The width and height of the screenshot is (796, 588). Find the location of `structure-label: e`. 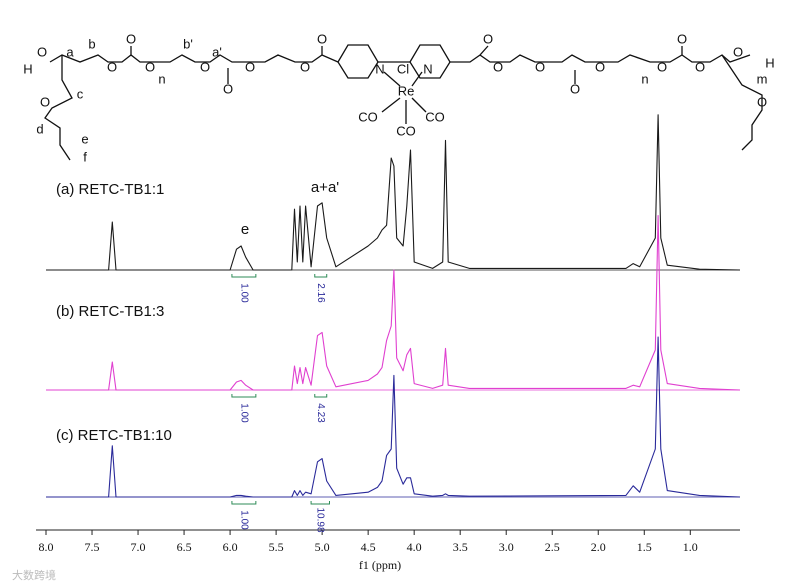

structure-label: e is located at coordinates (84, 138).